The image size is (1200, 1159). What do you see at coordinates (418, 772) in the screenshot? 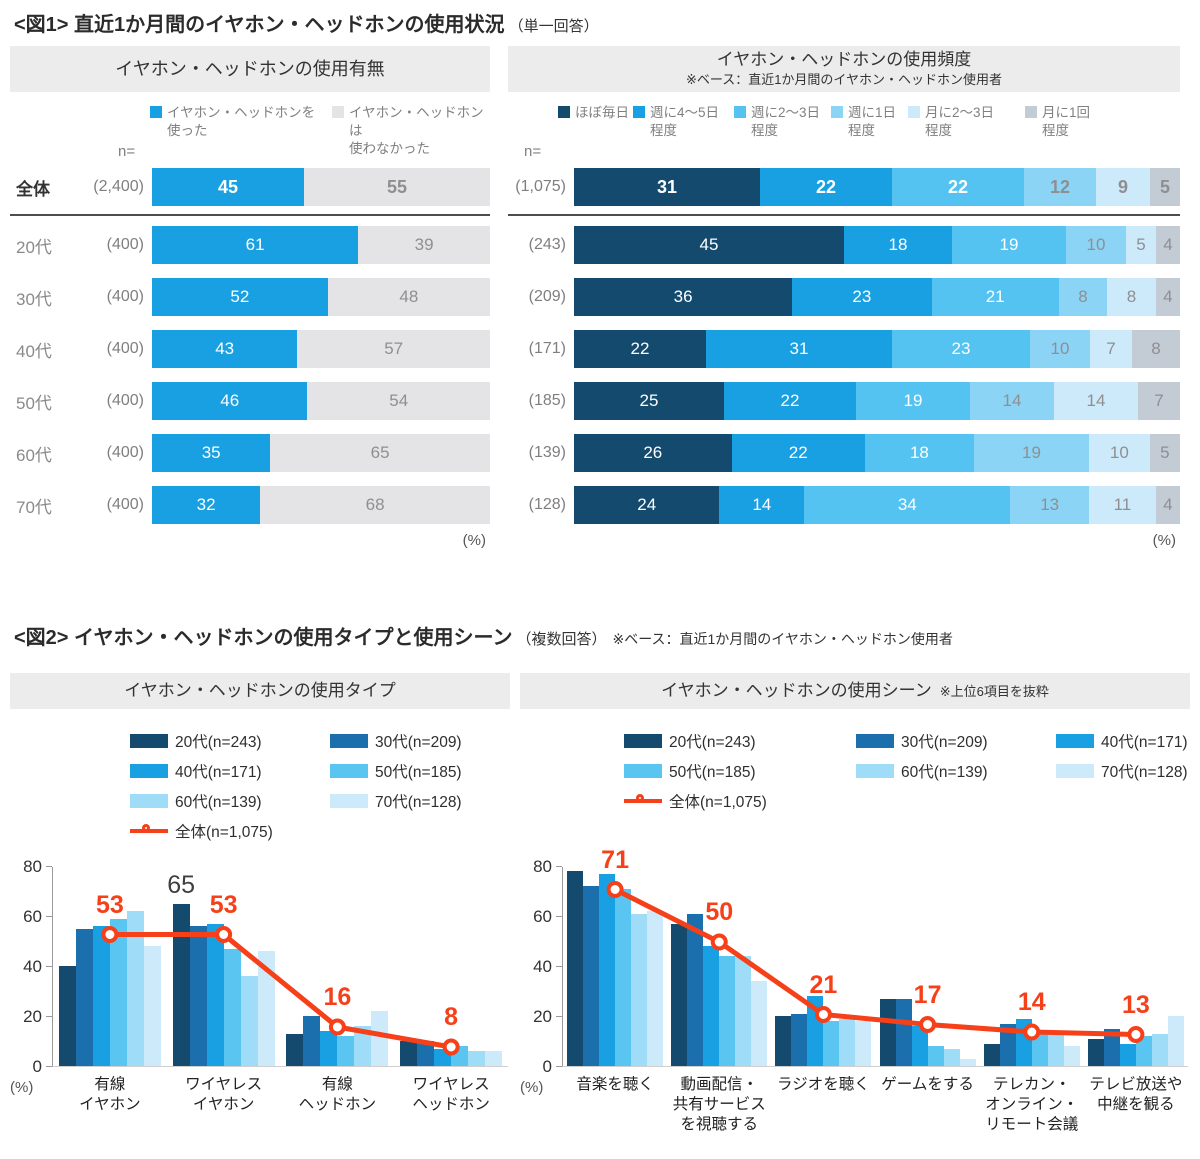
I see `legend-label: 50代(n=185)` at bounding box center [418, 772].